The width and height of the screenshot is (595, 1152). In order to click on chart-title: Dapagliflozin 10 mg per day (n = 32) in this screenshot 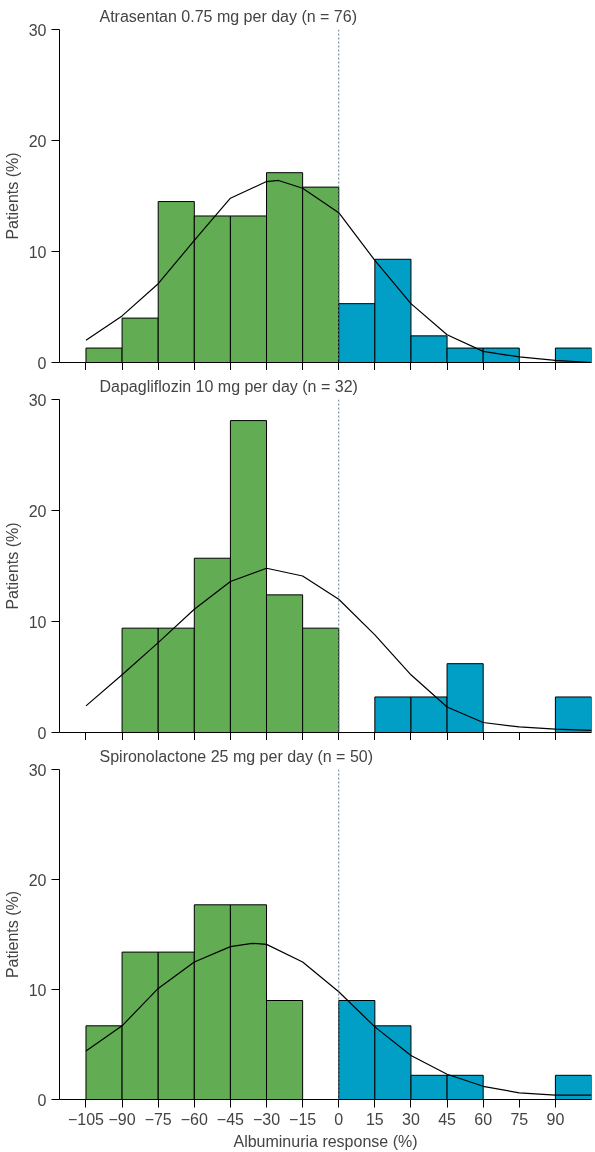, I will do `click(228, 386)`.